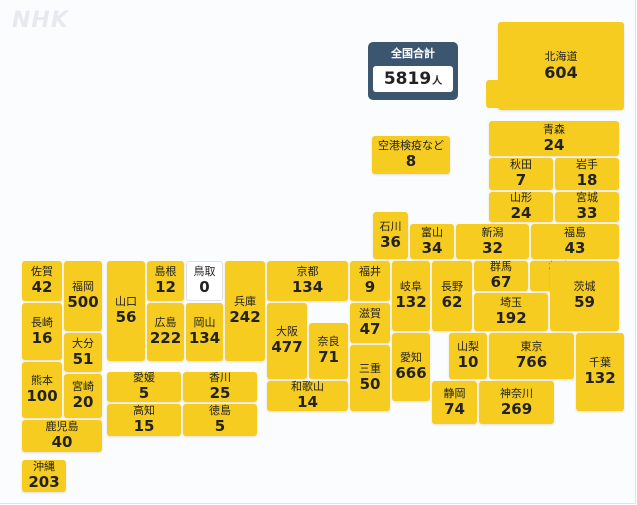 The height and width of the screenshot is (505, 637). What do you see at coordinates (328, 351) in the screenshot?
I see `pref-tile-nara: 奈良 71` at bounding box center [328, 351].